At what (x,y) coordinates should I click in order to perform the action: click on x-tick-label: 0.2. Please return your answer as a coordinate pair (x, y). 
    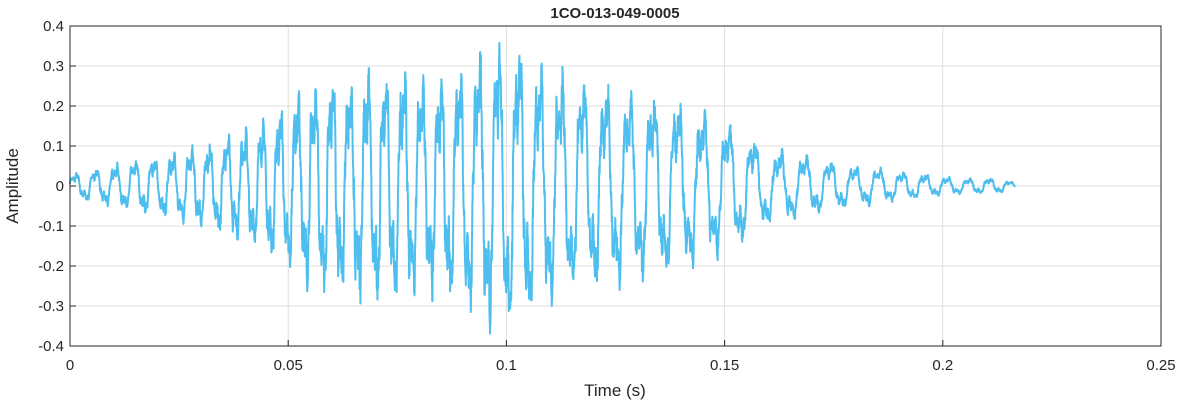
    Looking at the image, I should click on (942, 365).